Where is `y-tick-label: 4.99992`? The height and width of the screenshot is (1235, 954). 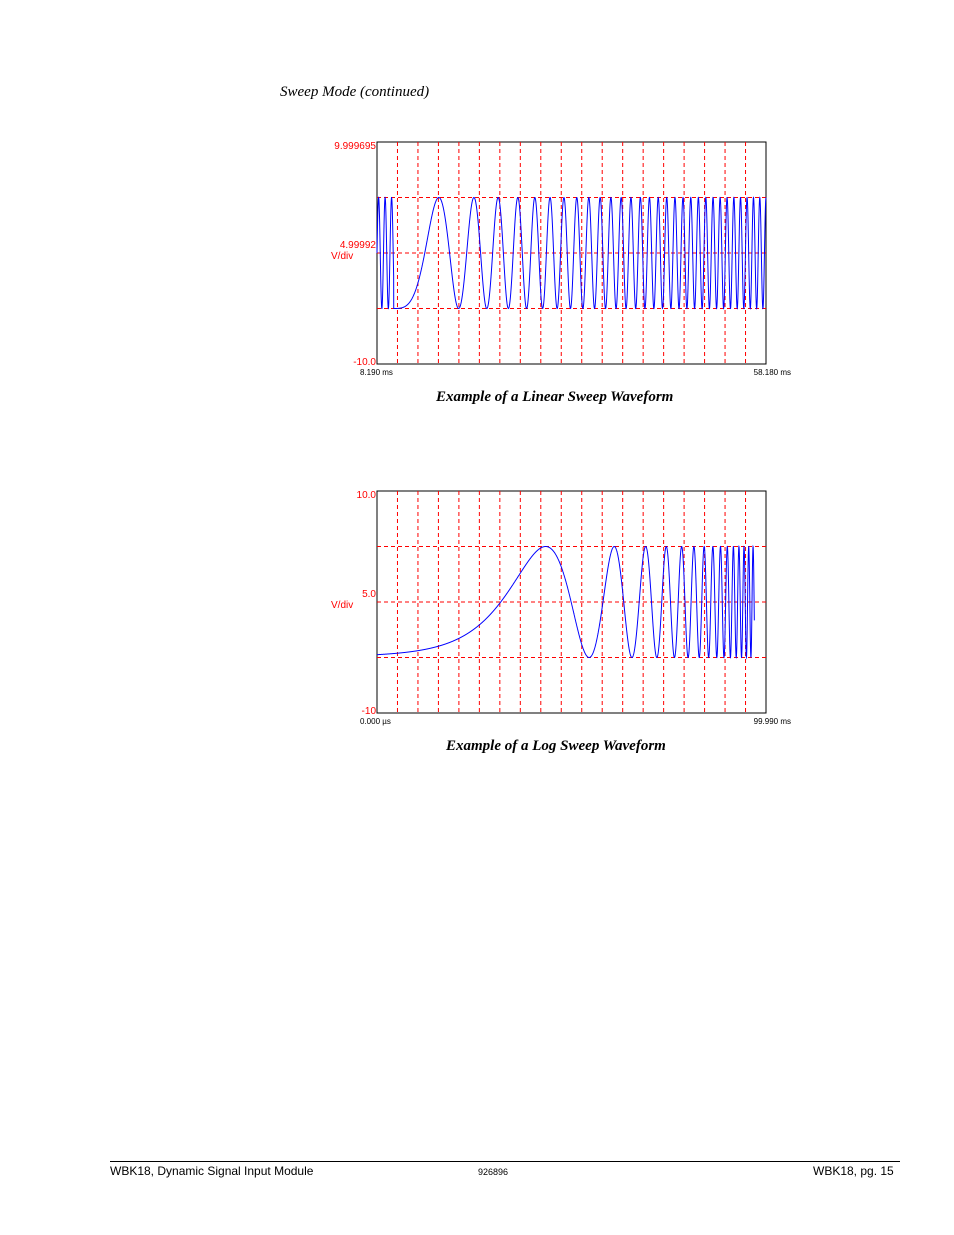 y-tick-label: 4.99992 is located at coordinates (358, 245).